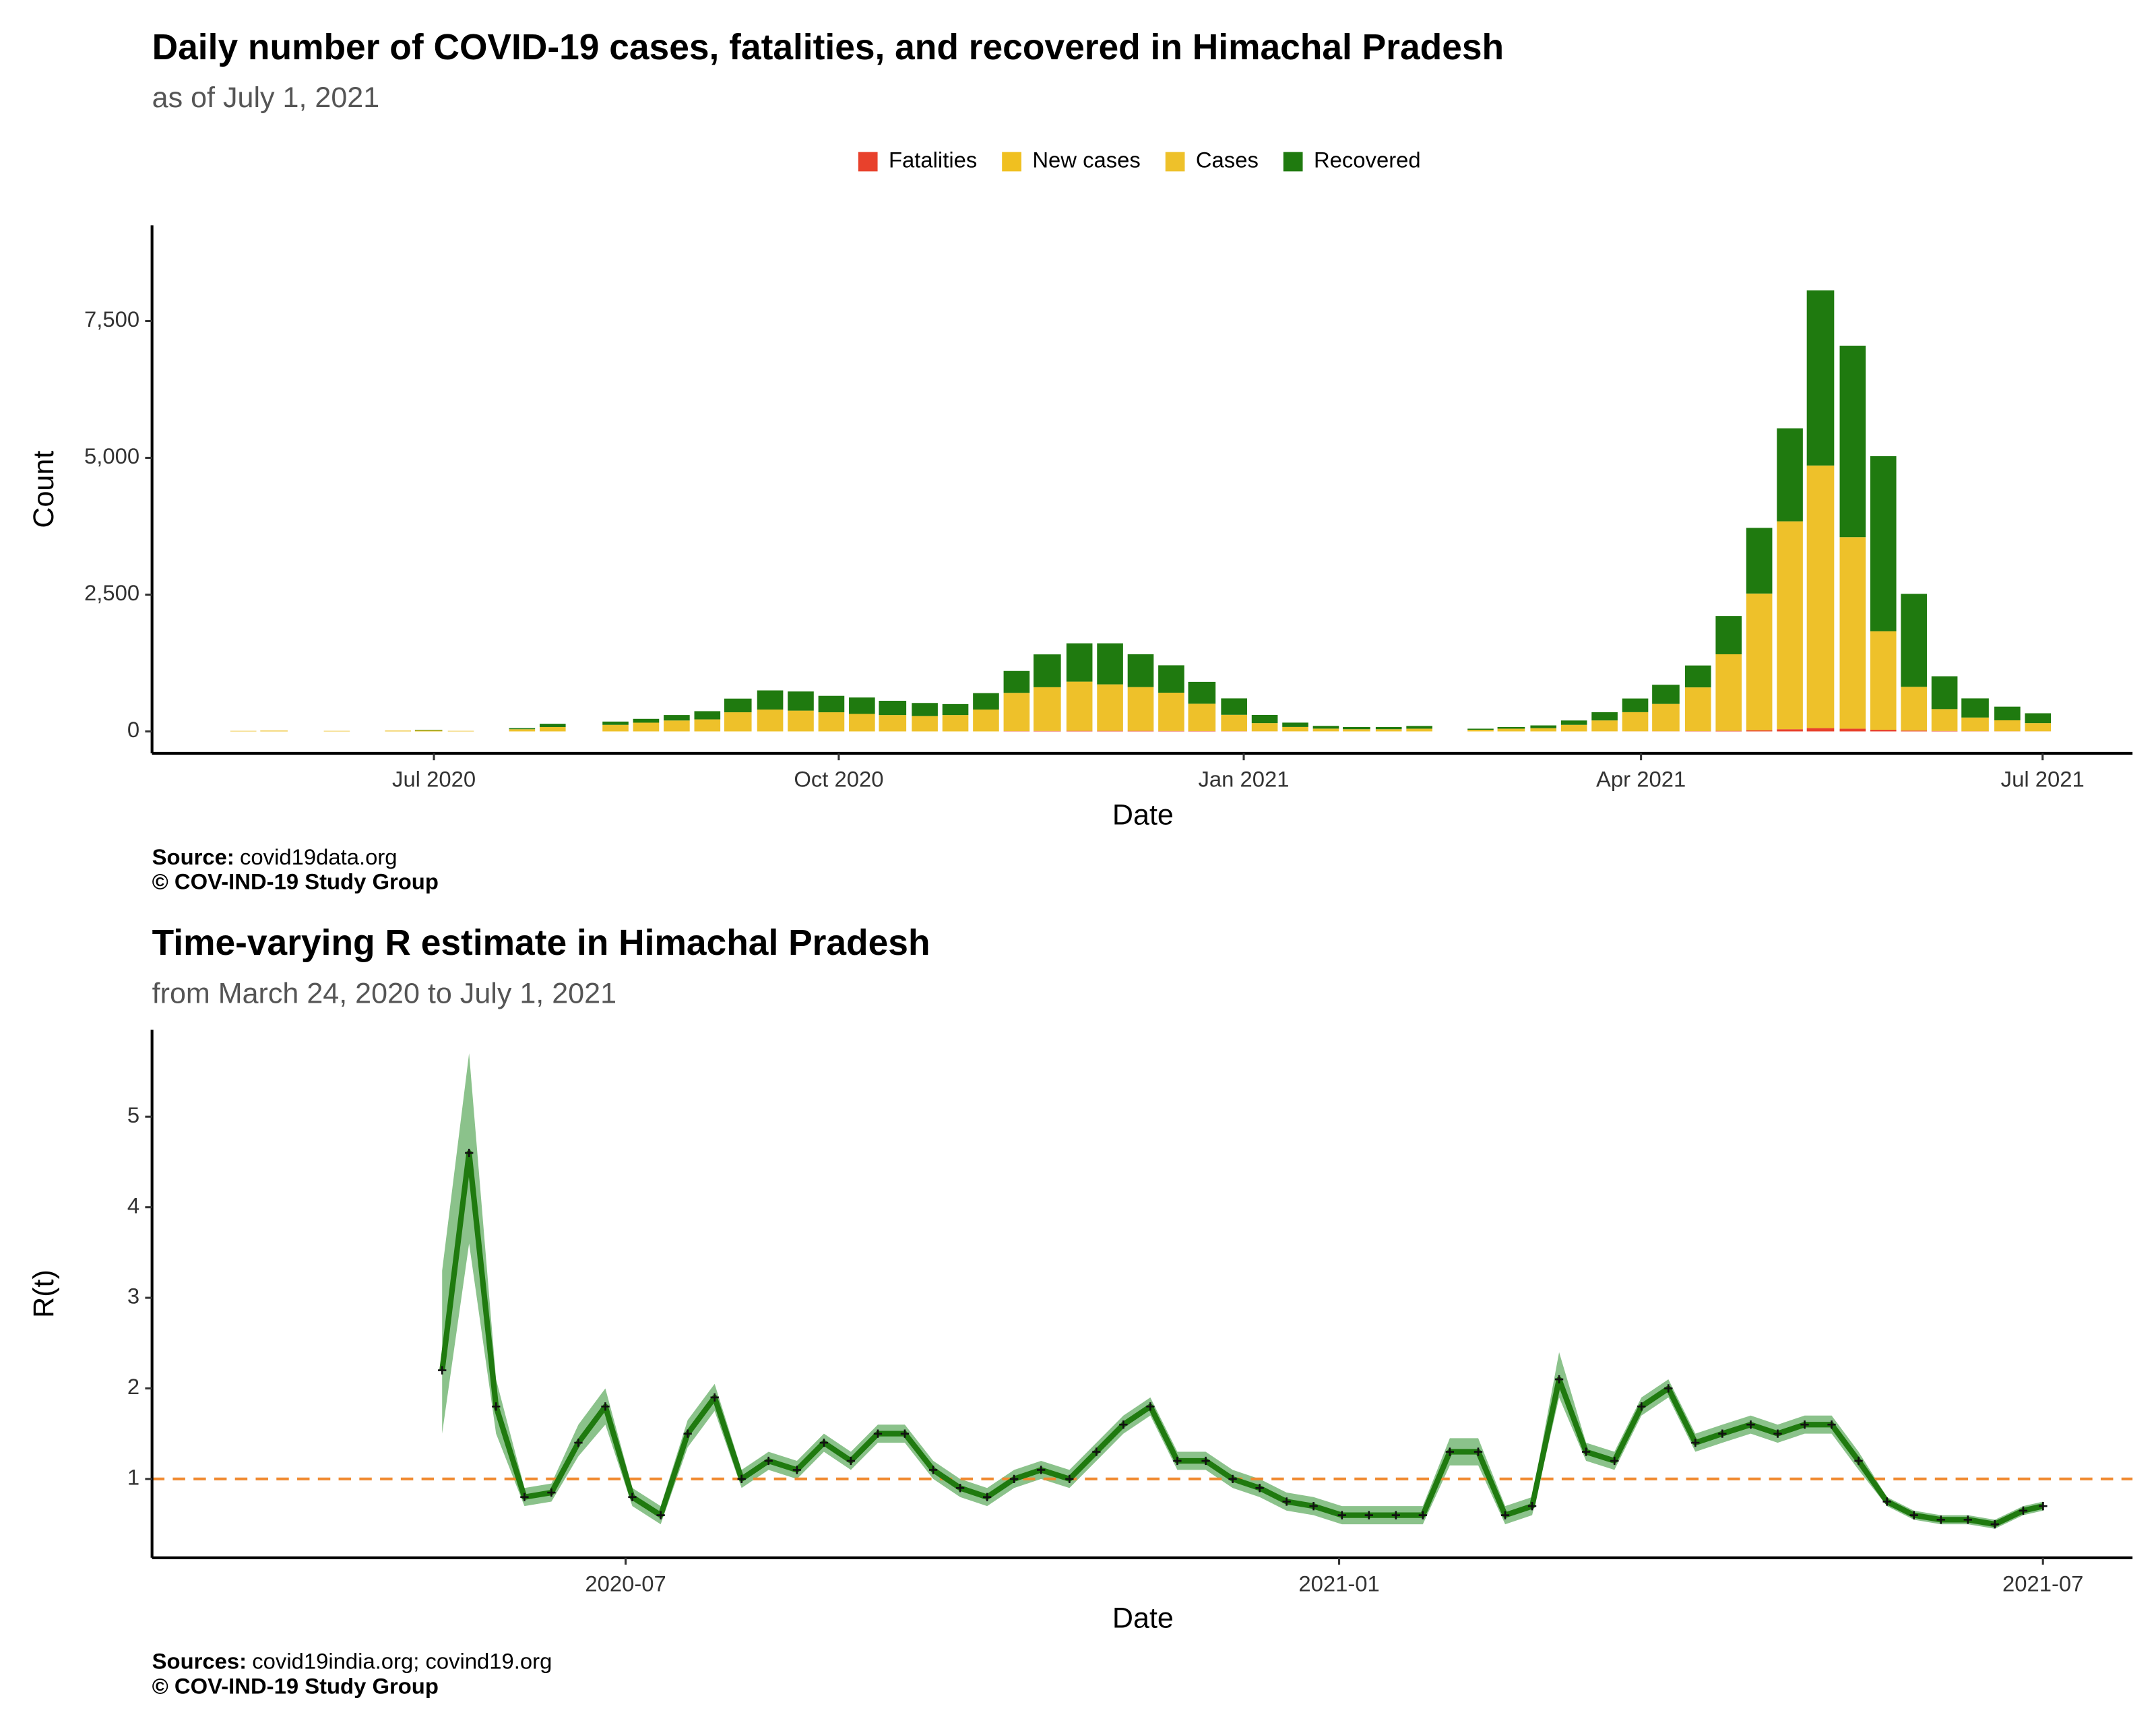 The image size is (2156, 1725). I want to click on legend-label: Fatalities, so click(933, 160).